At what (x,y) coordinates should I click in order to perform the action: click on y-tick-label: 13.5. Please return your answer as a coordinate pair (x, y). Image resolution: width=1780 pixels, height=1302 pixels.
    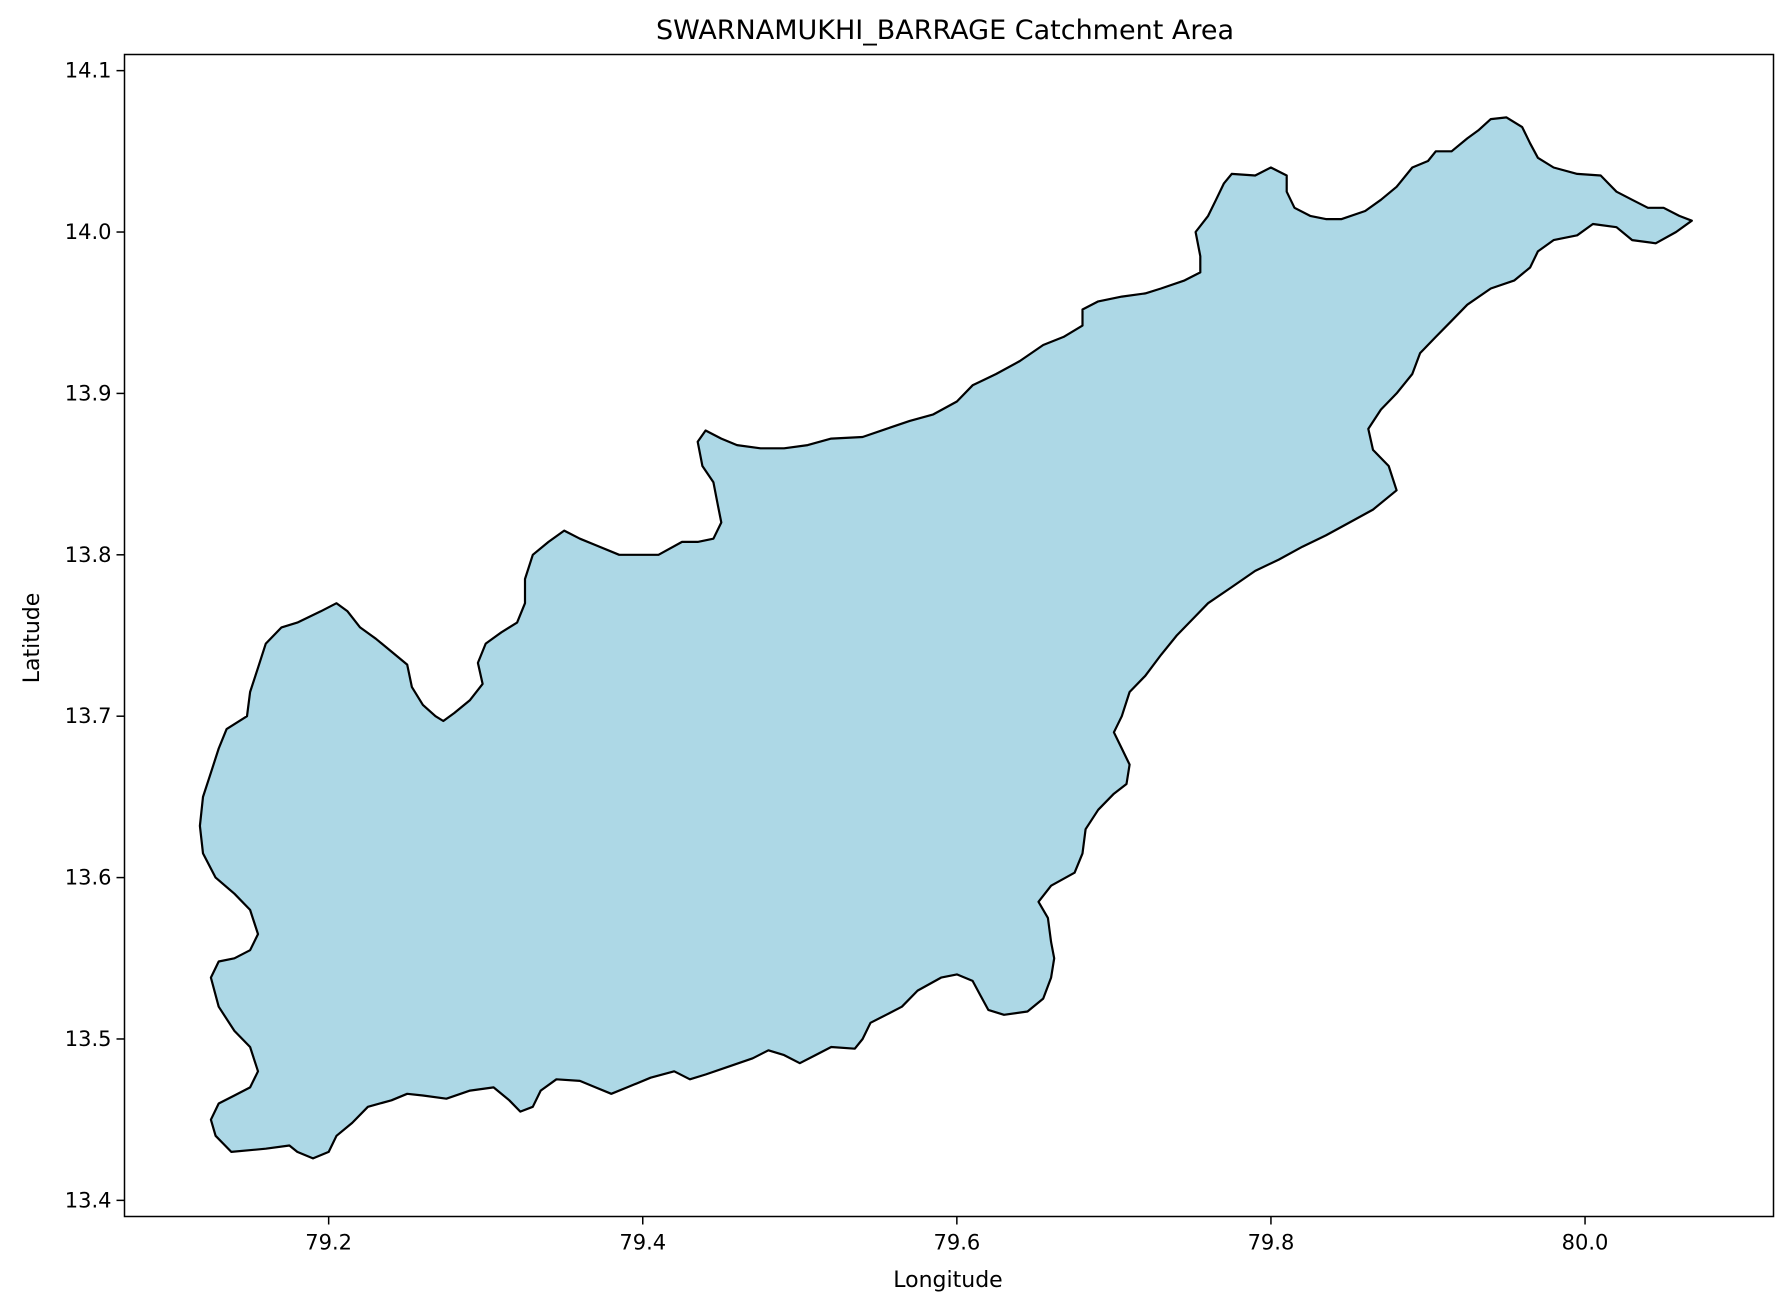
    Looking at the image, I should click on (88, 1039).